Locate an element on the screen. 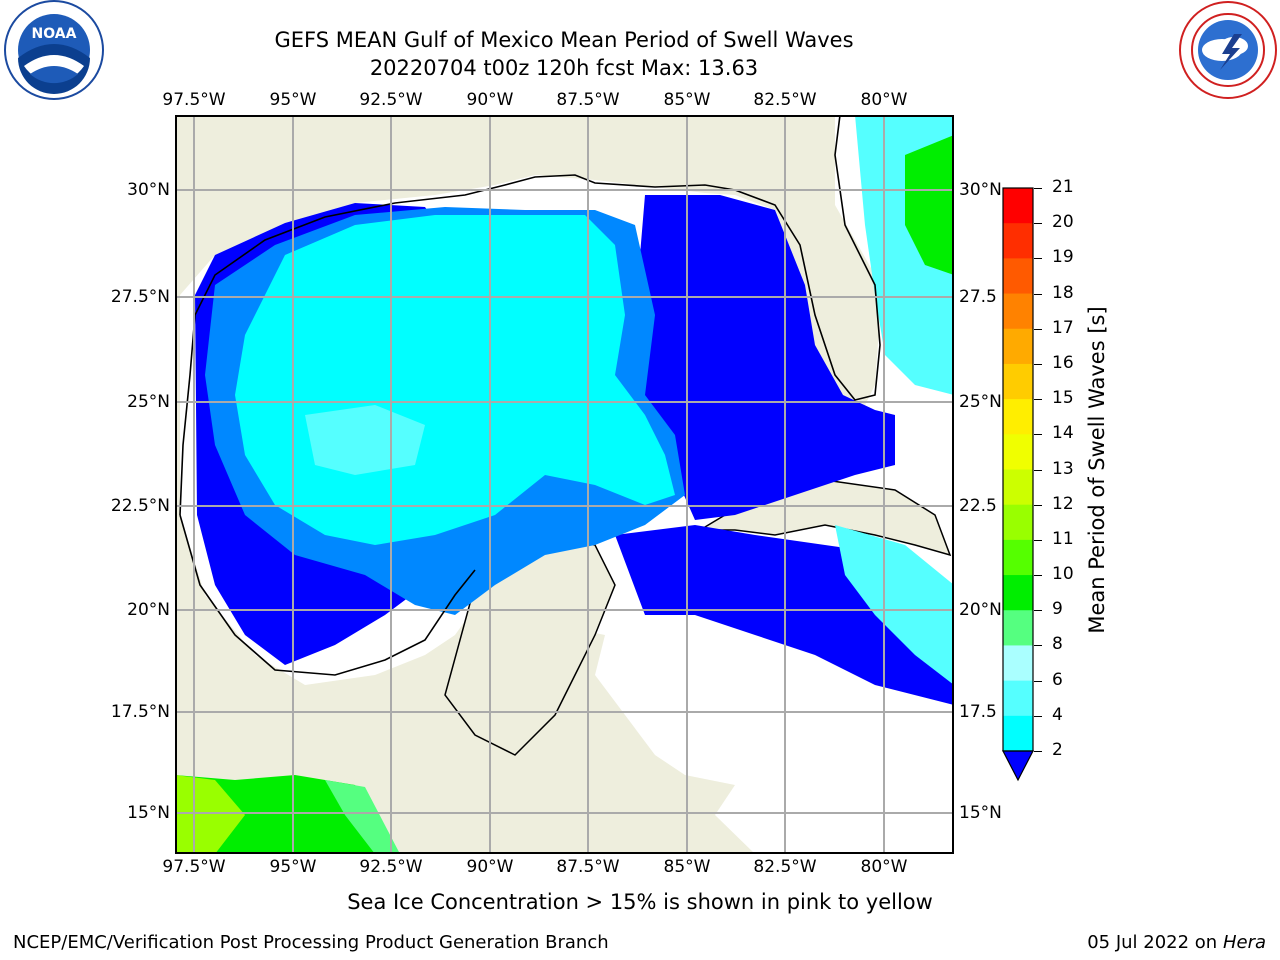  colorbar-tick-label: 17 is located at coordinates (1063, 327).